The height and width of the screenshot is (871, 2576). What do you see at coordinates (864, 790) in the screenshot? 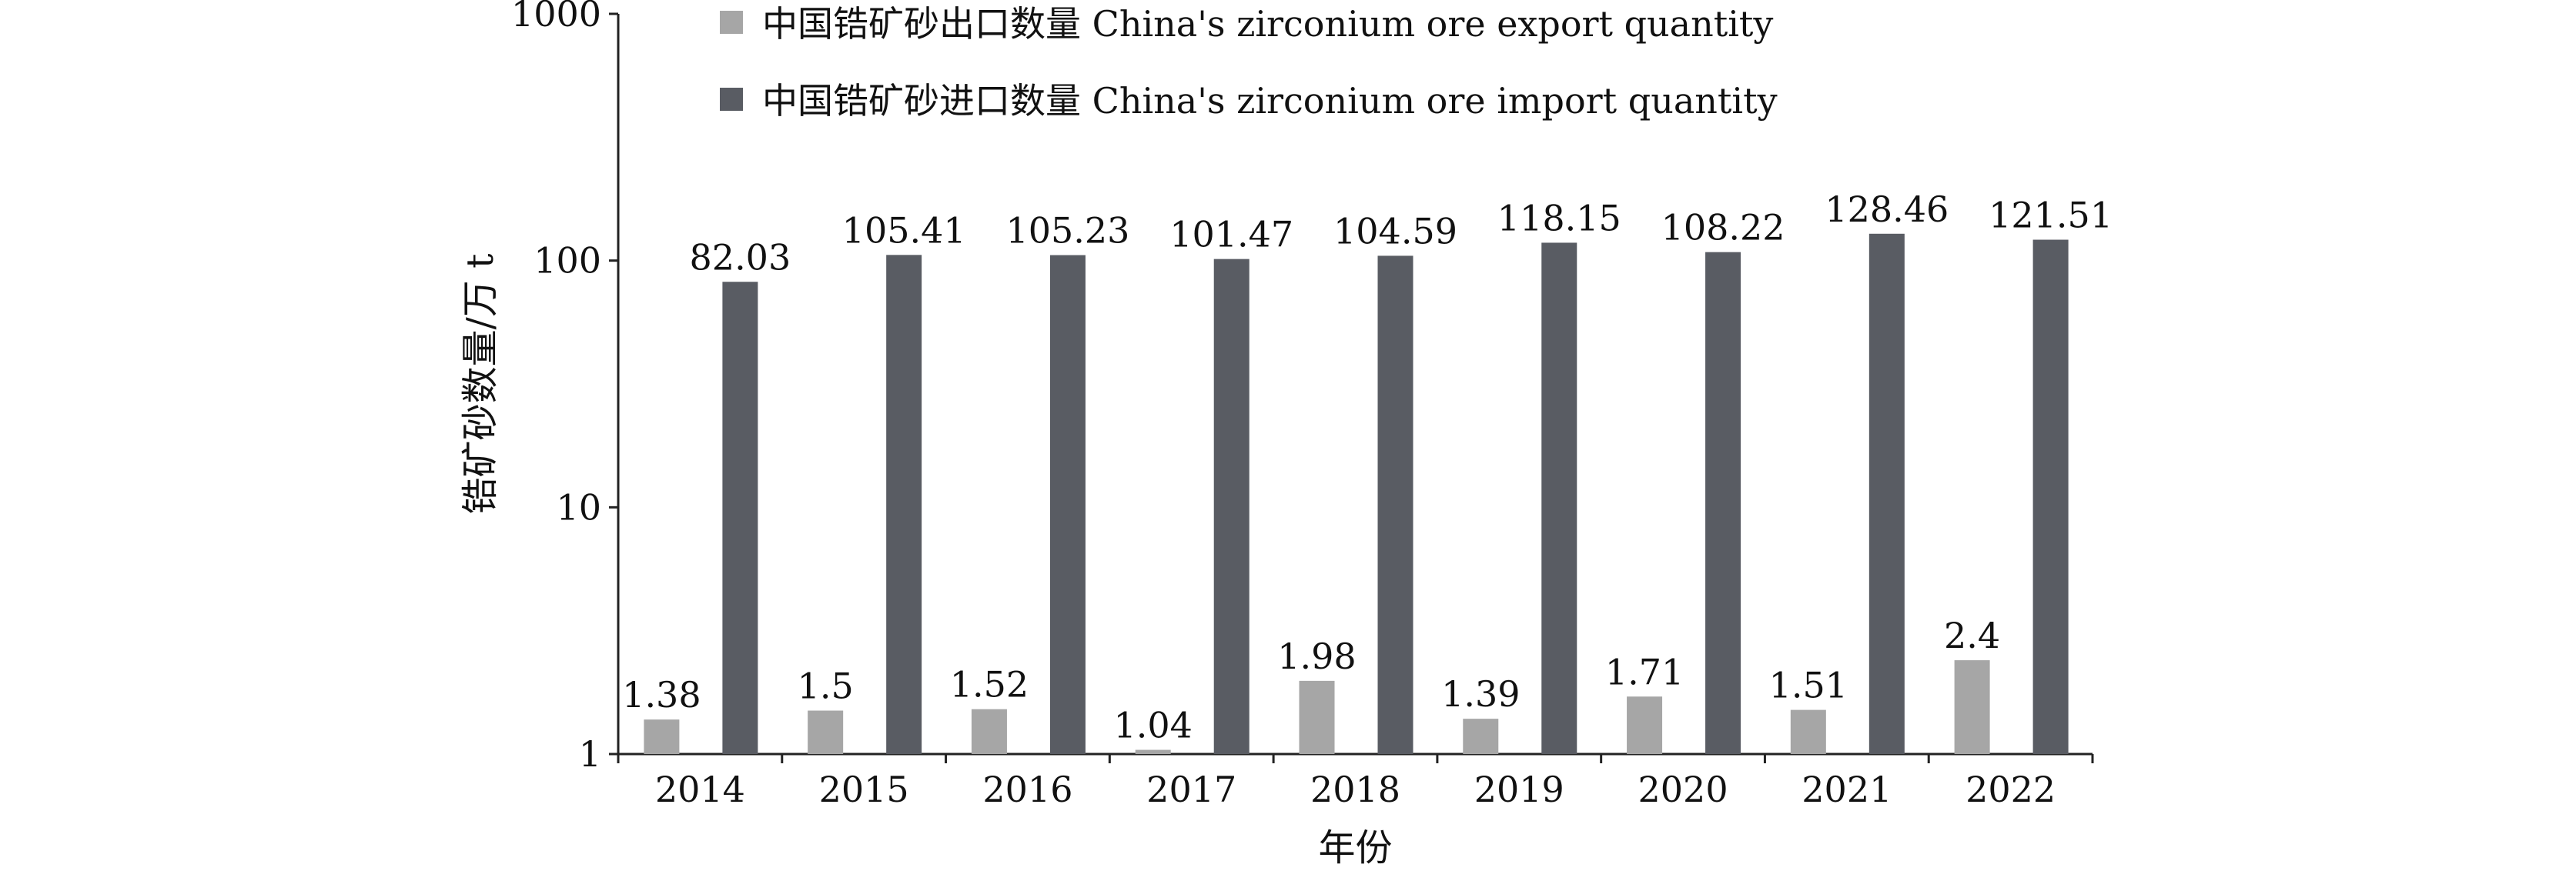
I see `x-tick-label: 2015` at bounding box center [864, 790].